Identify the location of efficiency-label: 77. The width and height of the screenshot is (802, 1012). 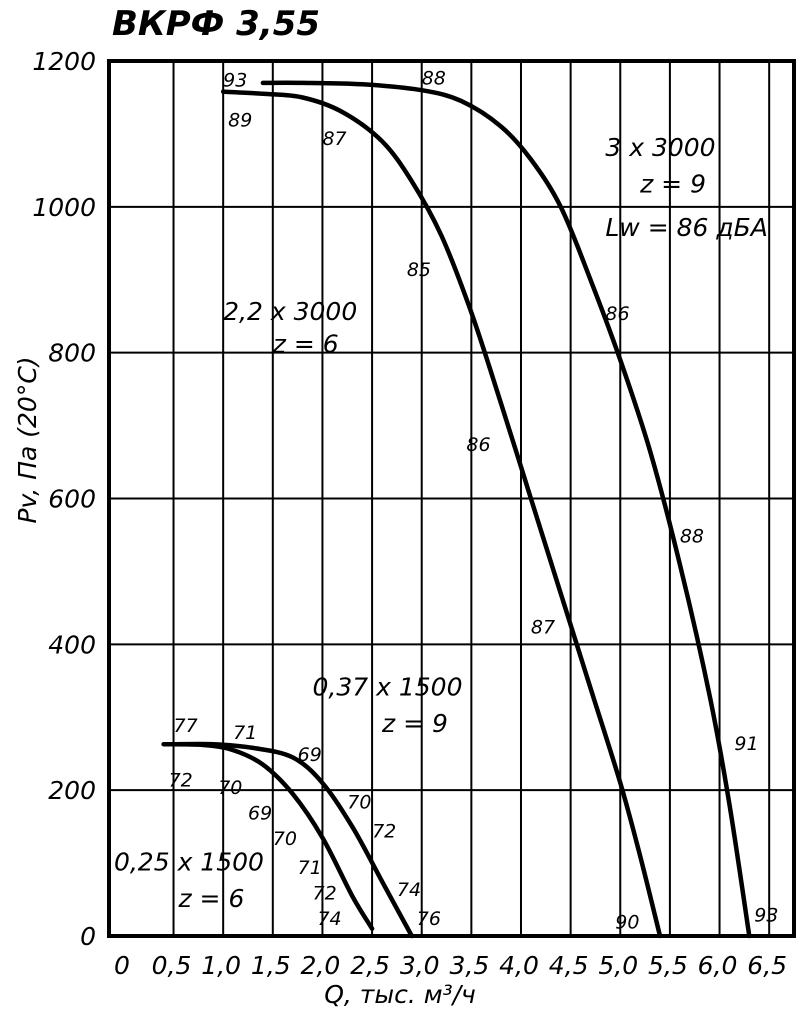
(186, 726).